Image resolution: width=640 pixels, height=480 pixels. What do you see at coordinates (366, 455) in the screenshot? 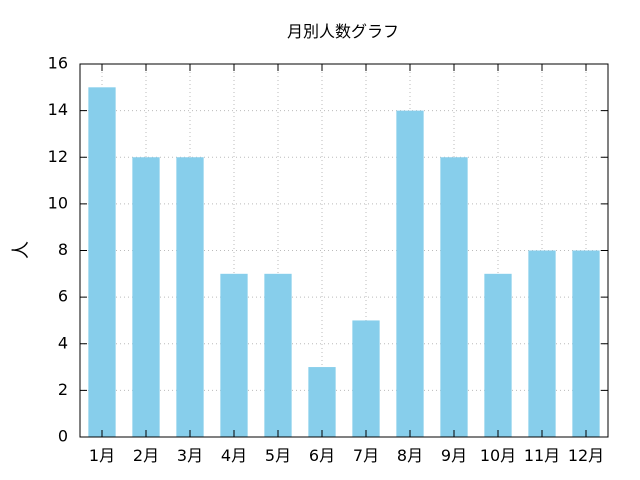
I see `x-tick-label: 7月` at bounding box center [366, 455].